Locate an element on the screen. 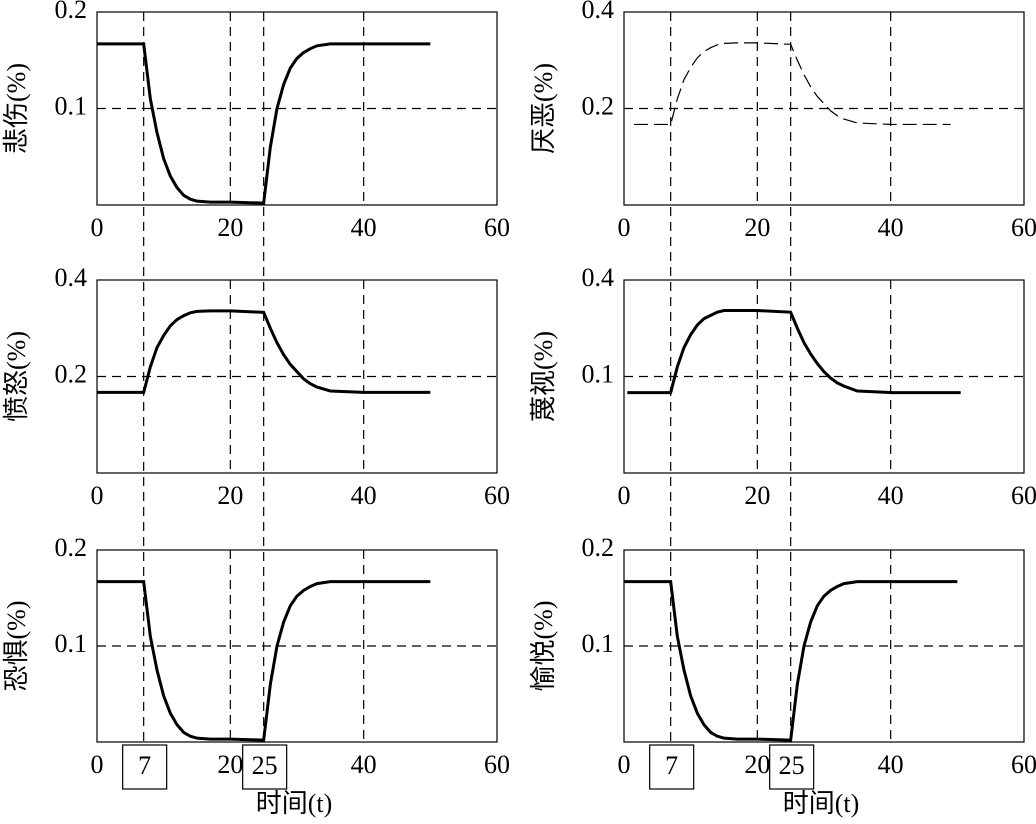 Image resolution: width=1036 pixels, height=824 pixels. y-axis-label: 恐惧(%) is located at coordinates (16, 646).